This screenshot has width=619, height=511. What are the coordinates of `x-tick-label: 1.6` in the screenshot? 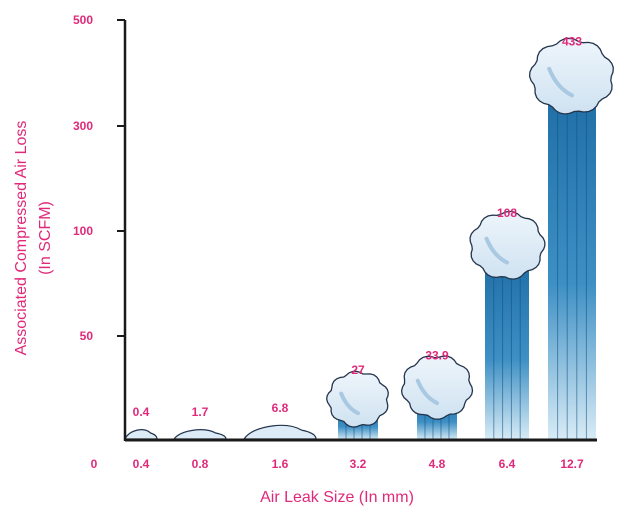 It's located at (280, 464).